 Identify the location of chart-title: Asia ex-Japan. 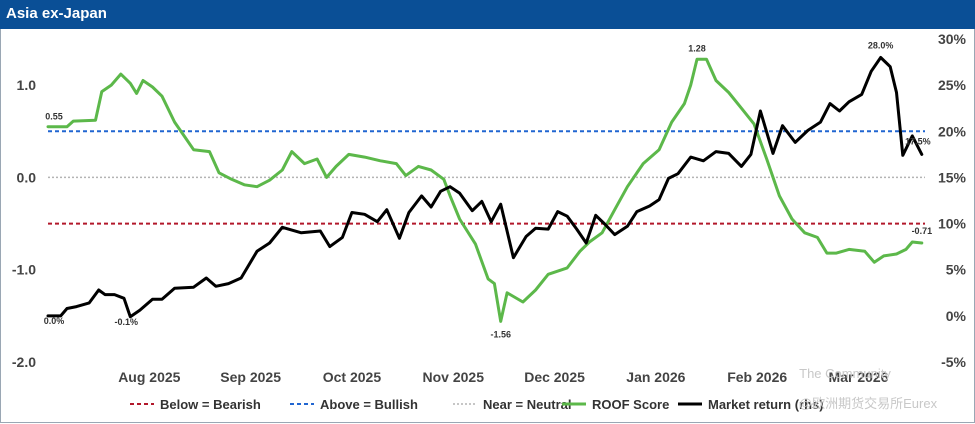
(56, 13).